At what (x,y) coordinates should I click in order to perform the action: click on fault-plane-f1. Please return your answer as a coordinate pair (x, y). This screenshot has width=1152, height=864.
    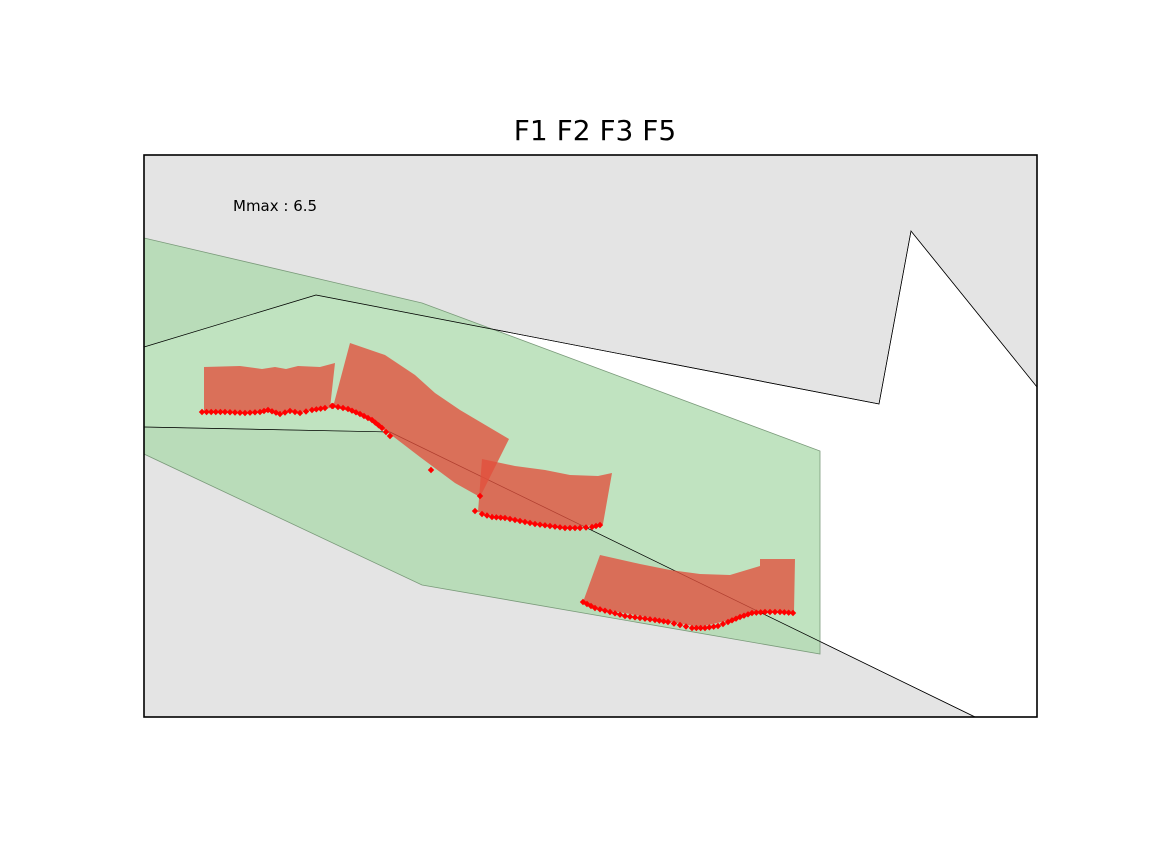
    Looking at the image, I should click on (269, 388).